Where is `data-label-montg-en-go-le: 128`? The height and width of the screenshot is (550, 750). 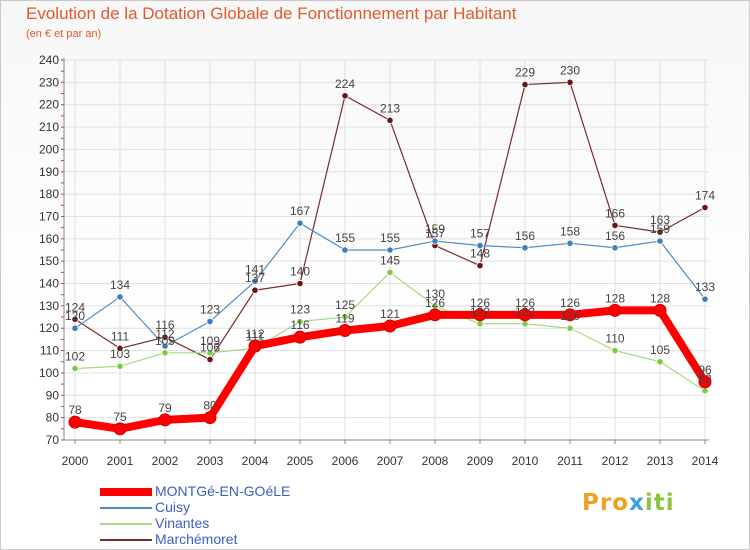
data-label-montg-en-go-le: 128 is located at coordinates (615, 298).